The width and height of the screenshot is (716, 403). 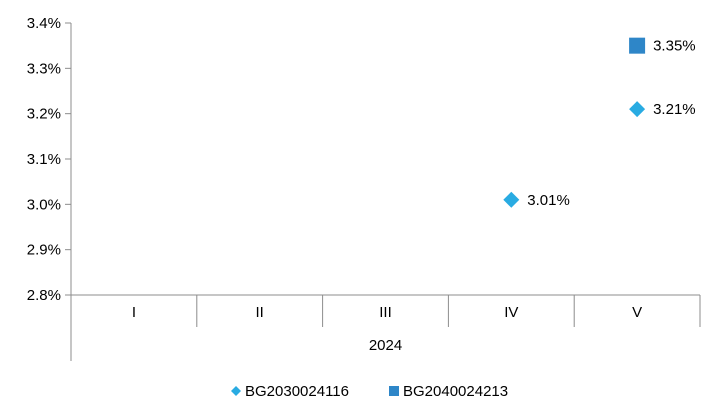 I want to click on legend-item: BG2040024213, so click(x=448, y=391).